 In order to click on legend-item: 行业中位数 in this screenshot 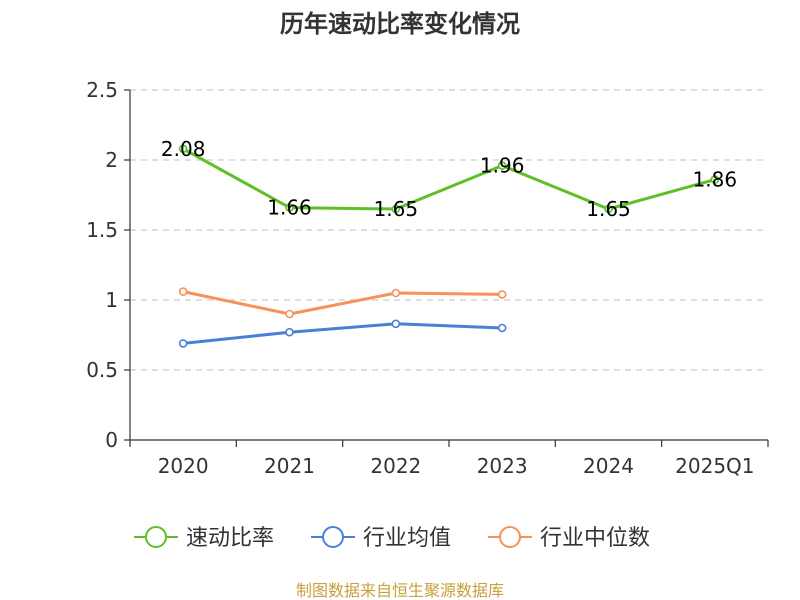, I will do `click(569, 538)`.